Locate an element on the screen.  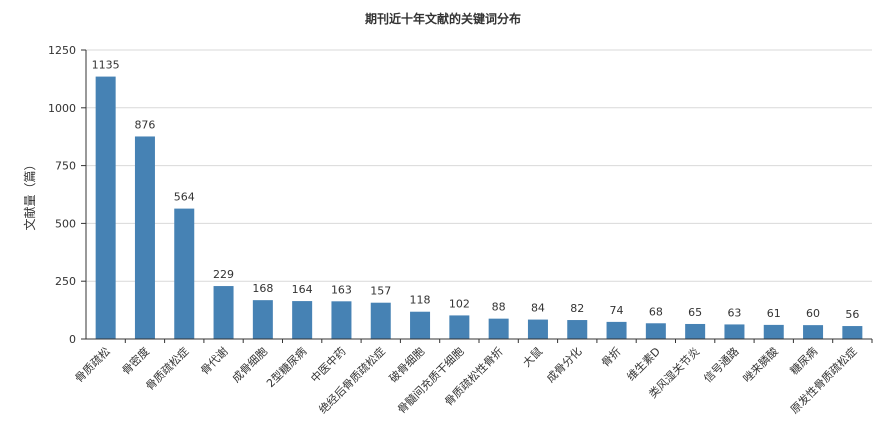
data-label: 65 is located at coordinates (695, 312).